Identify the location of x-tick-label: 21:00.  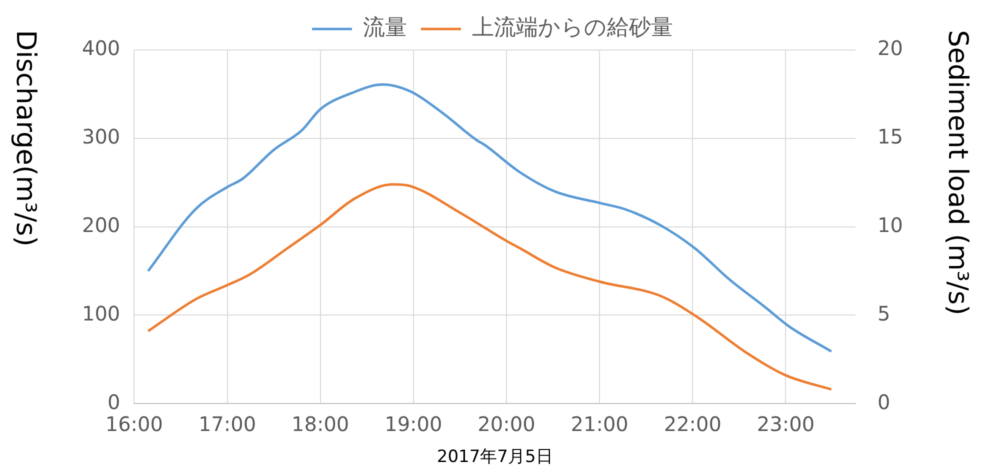
(599, 424).